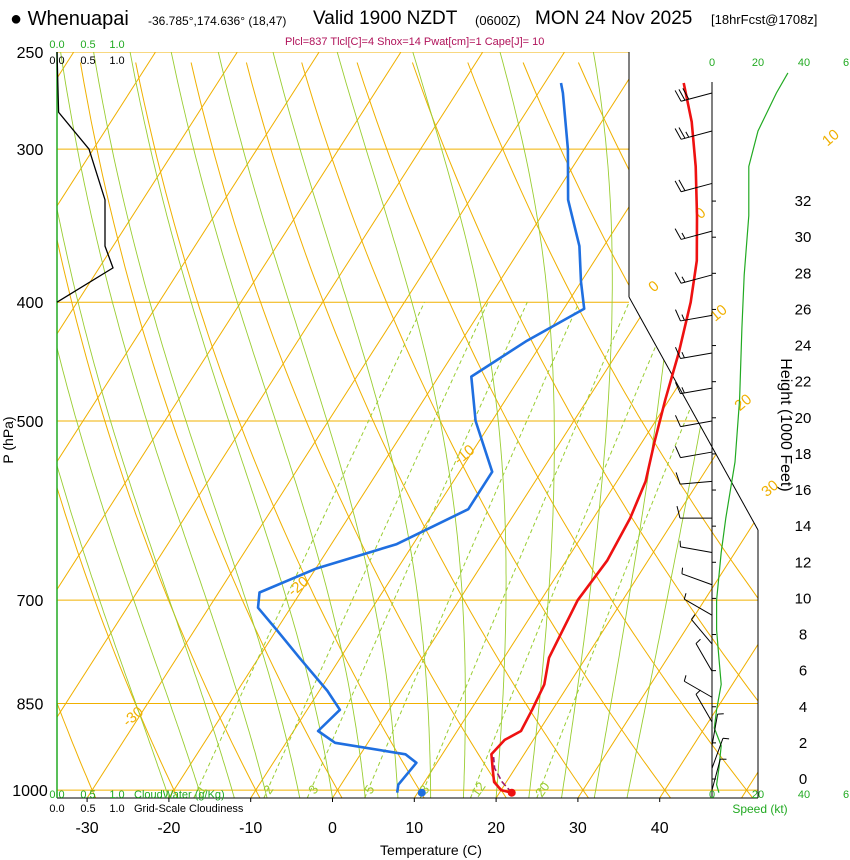  Describe the element at coordinates (751, 432) in the screenshot. I see `wind-speed-profile` at that location.